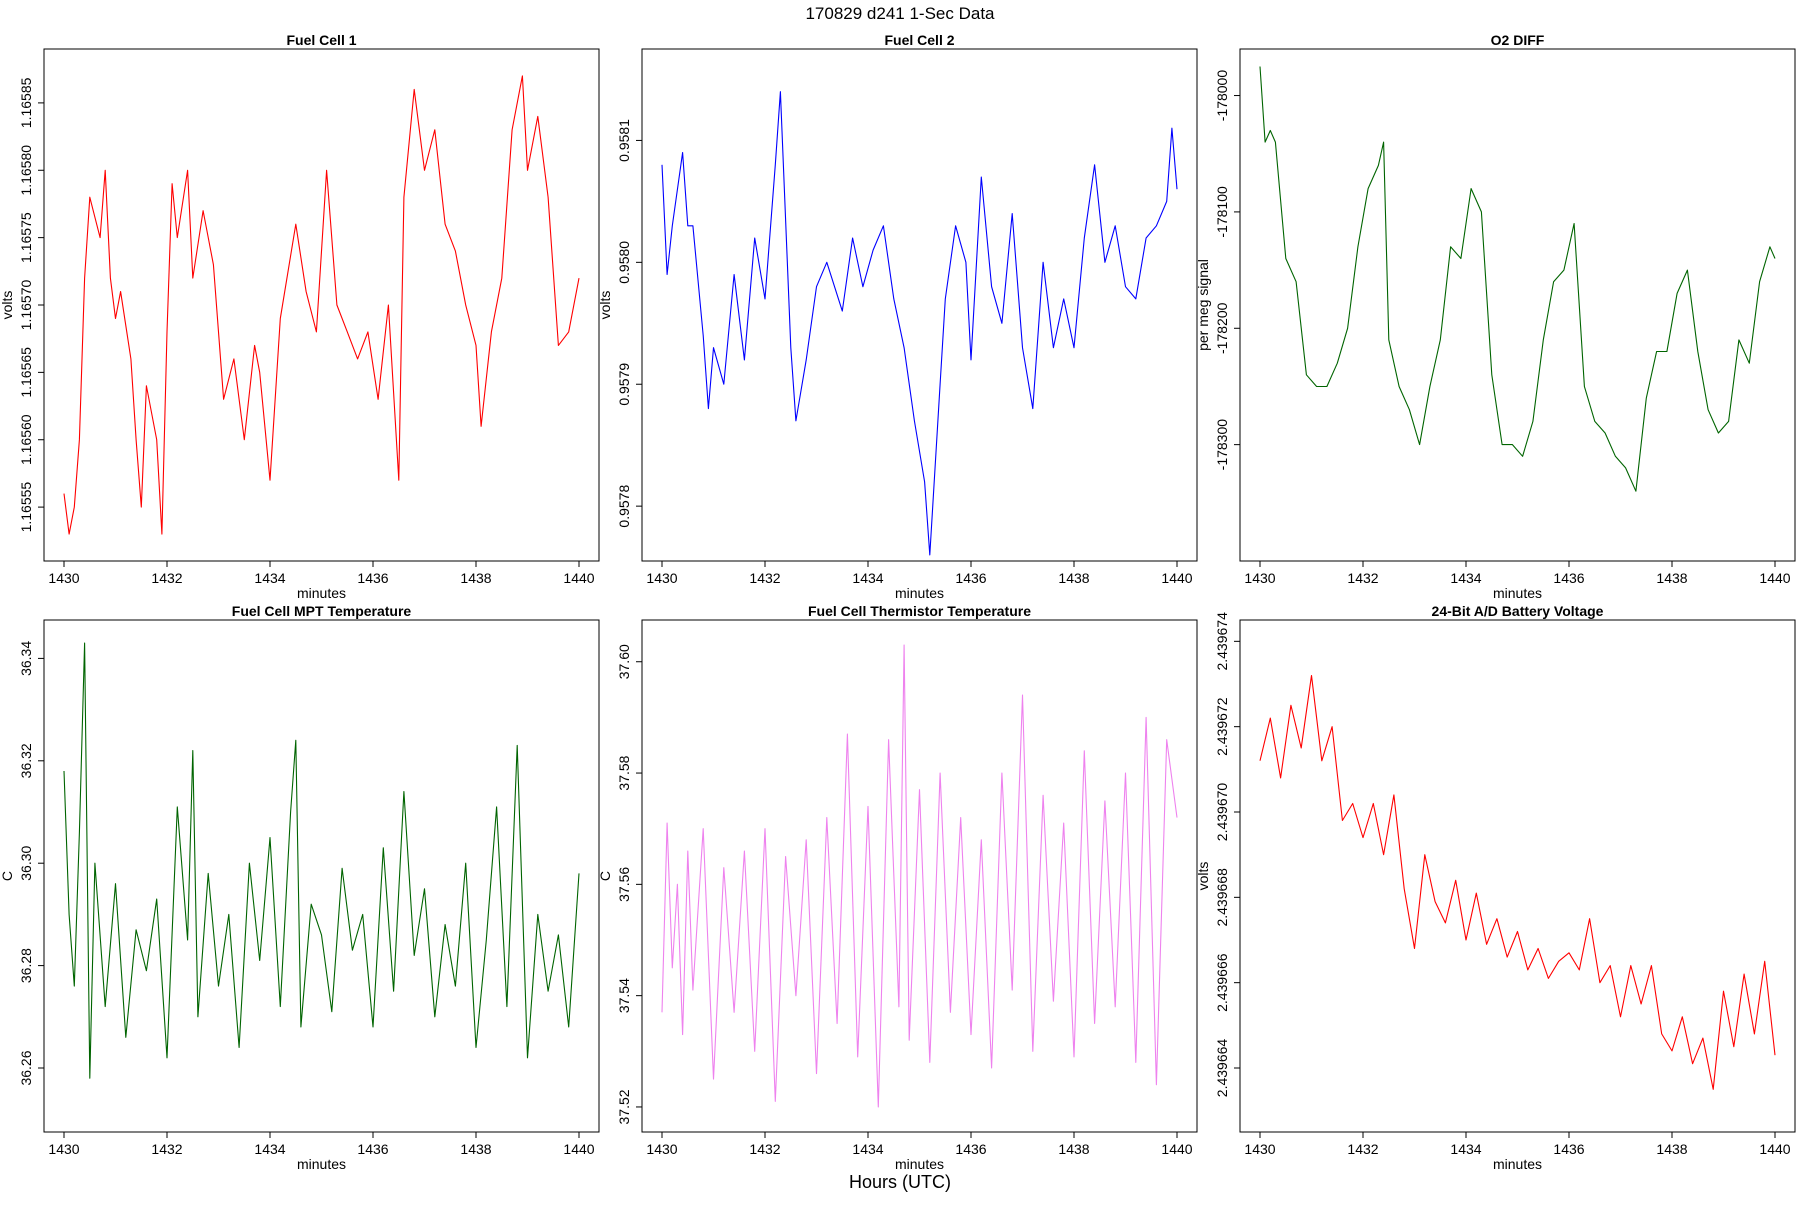  Describe the element at coordinates (321, 40) in the screenshot. I see `panel-title: Fuel Cell 1` at that location.